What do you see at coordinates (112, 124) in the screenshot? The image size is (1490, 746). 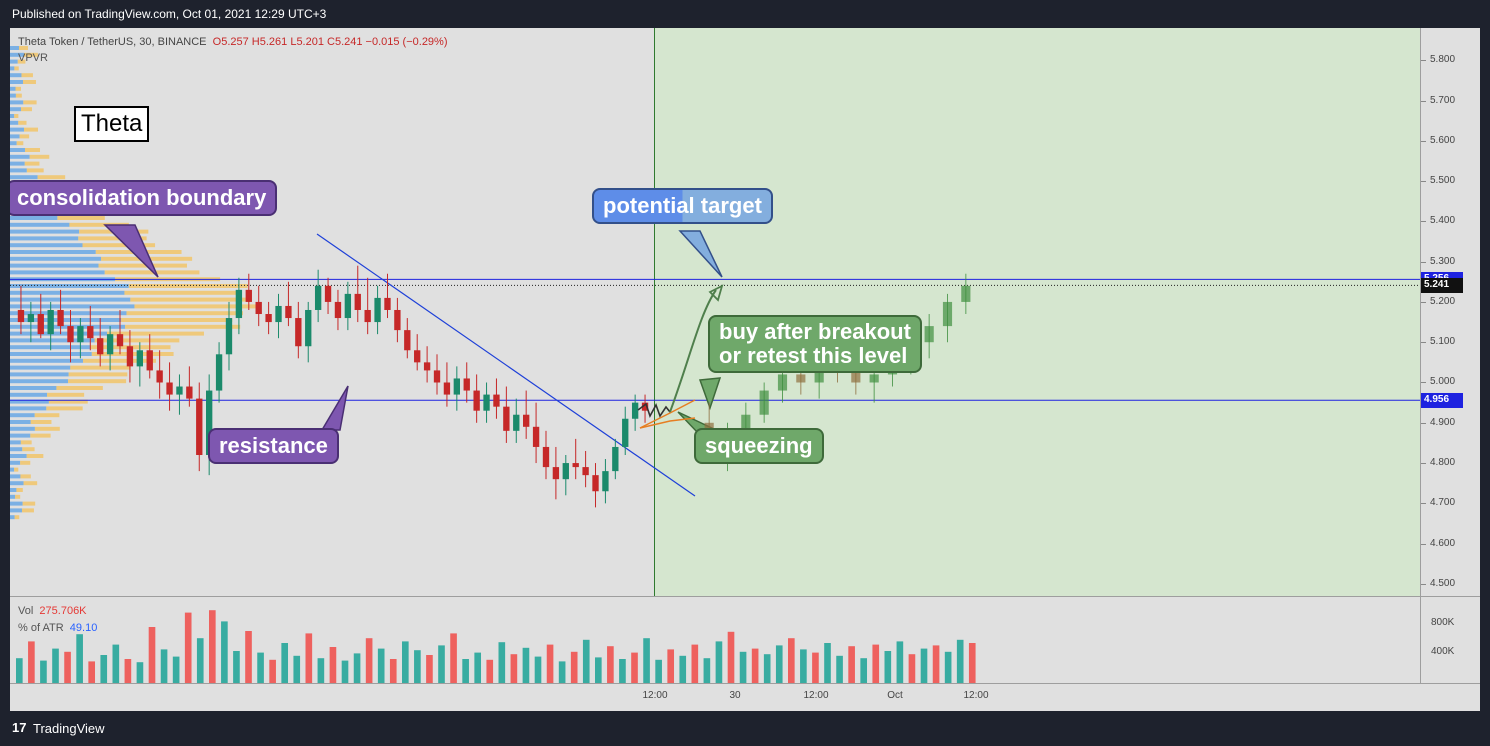 I see `title-box: Theta` at bounding box center [112, 124].